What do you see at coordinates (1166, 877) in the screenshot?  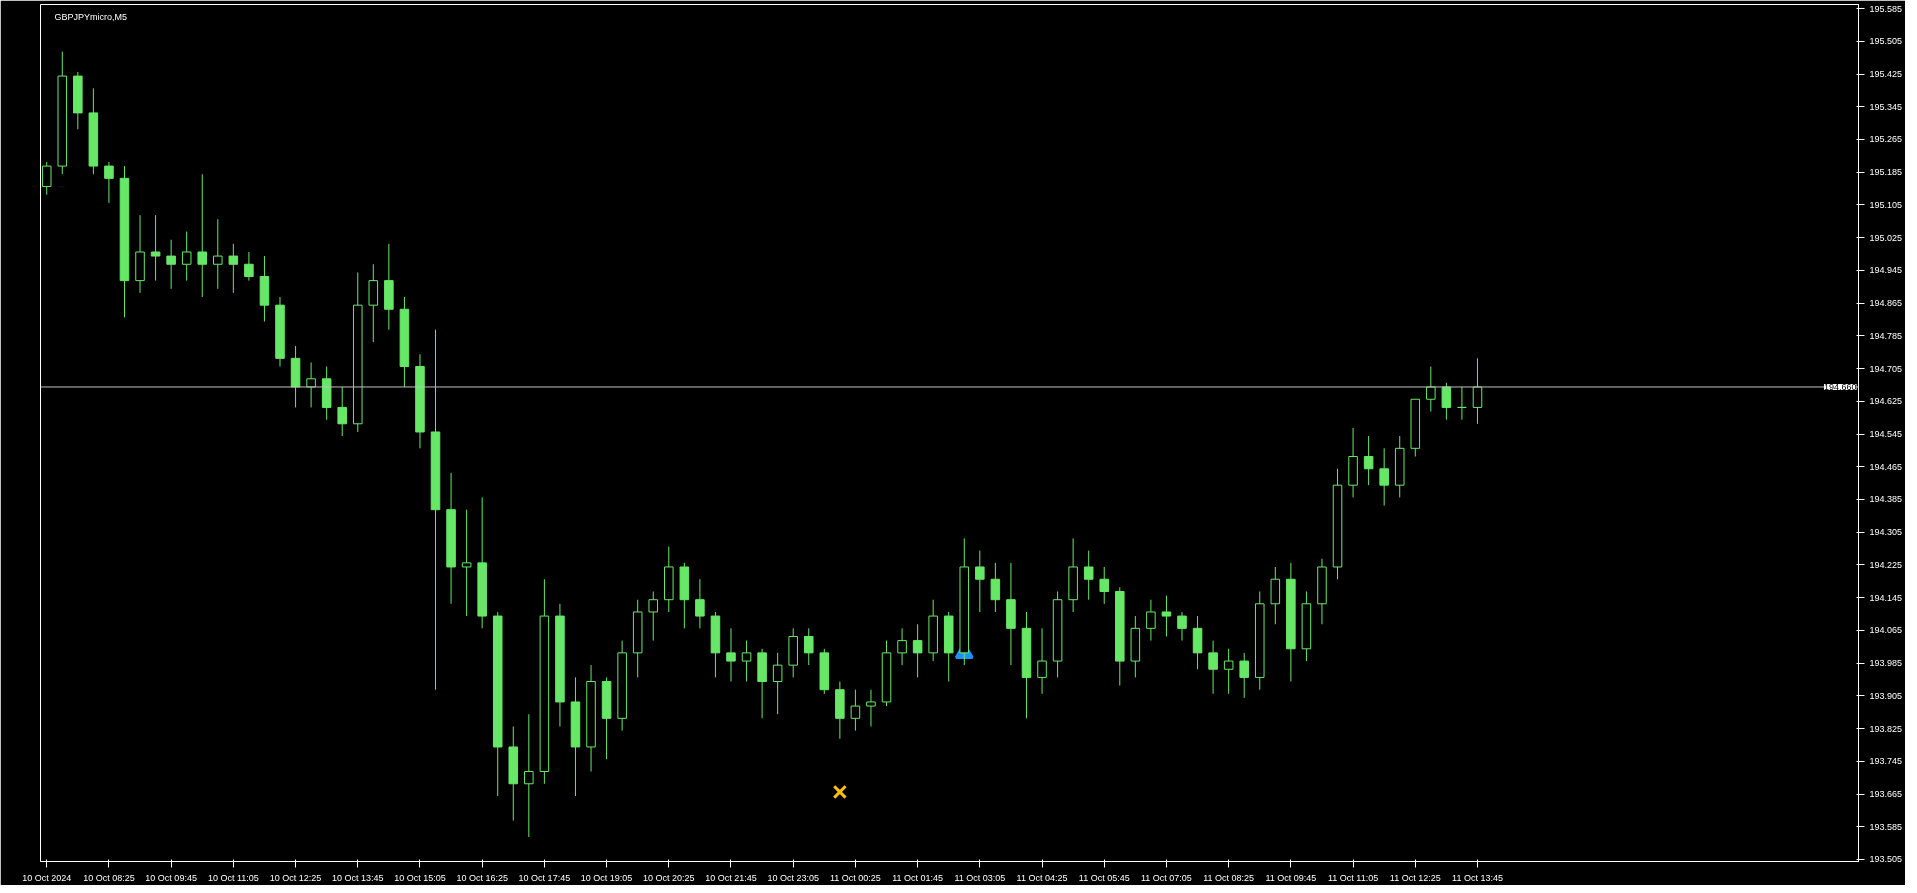 I see `x-tick-label: 11 Oct 07:05` at bounding box center [1166, 877].